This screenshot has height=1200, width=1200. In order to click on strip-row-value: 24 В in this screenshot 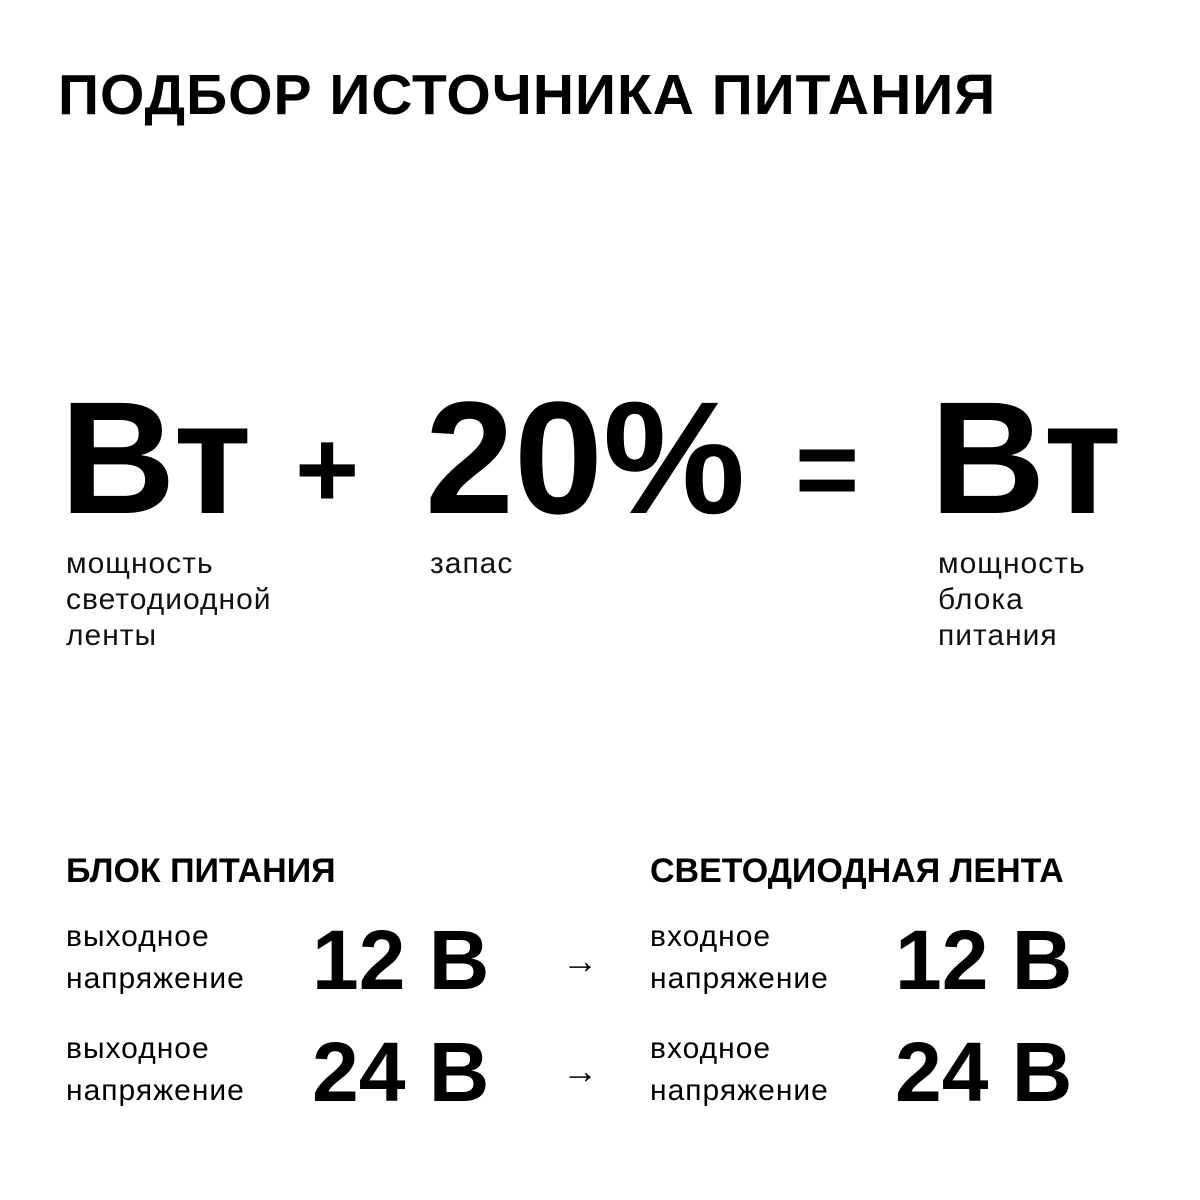, I will do `click(984, 1072)`.